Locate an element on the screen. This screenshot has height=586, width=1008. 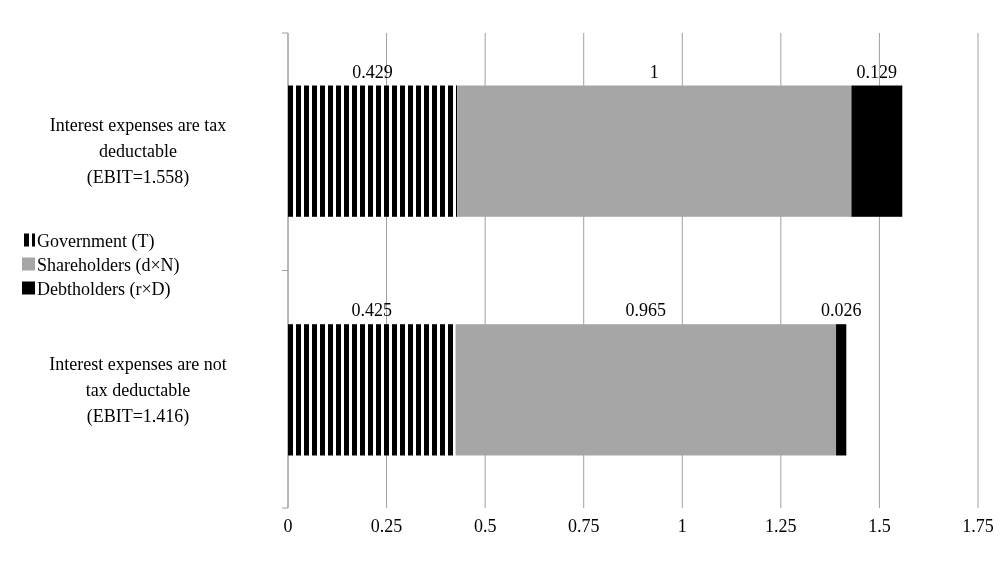
data-label: 0.129 is located at coordinates (877, 71).